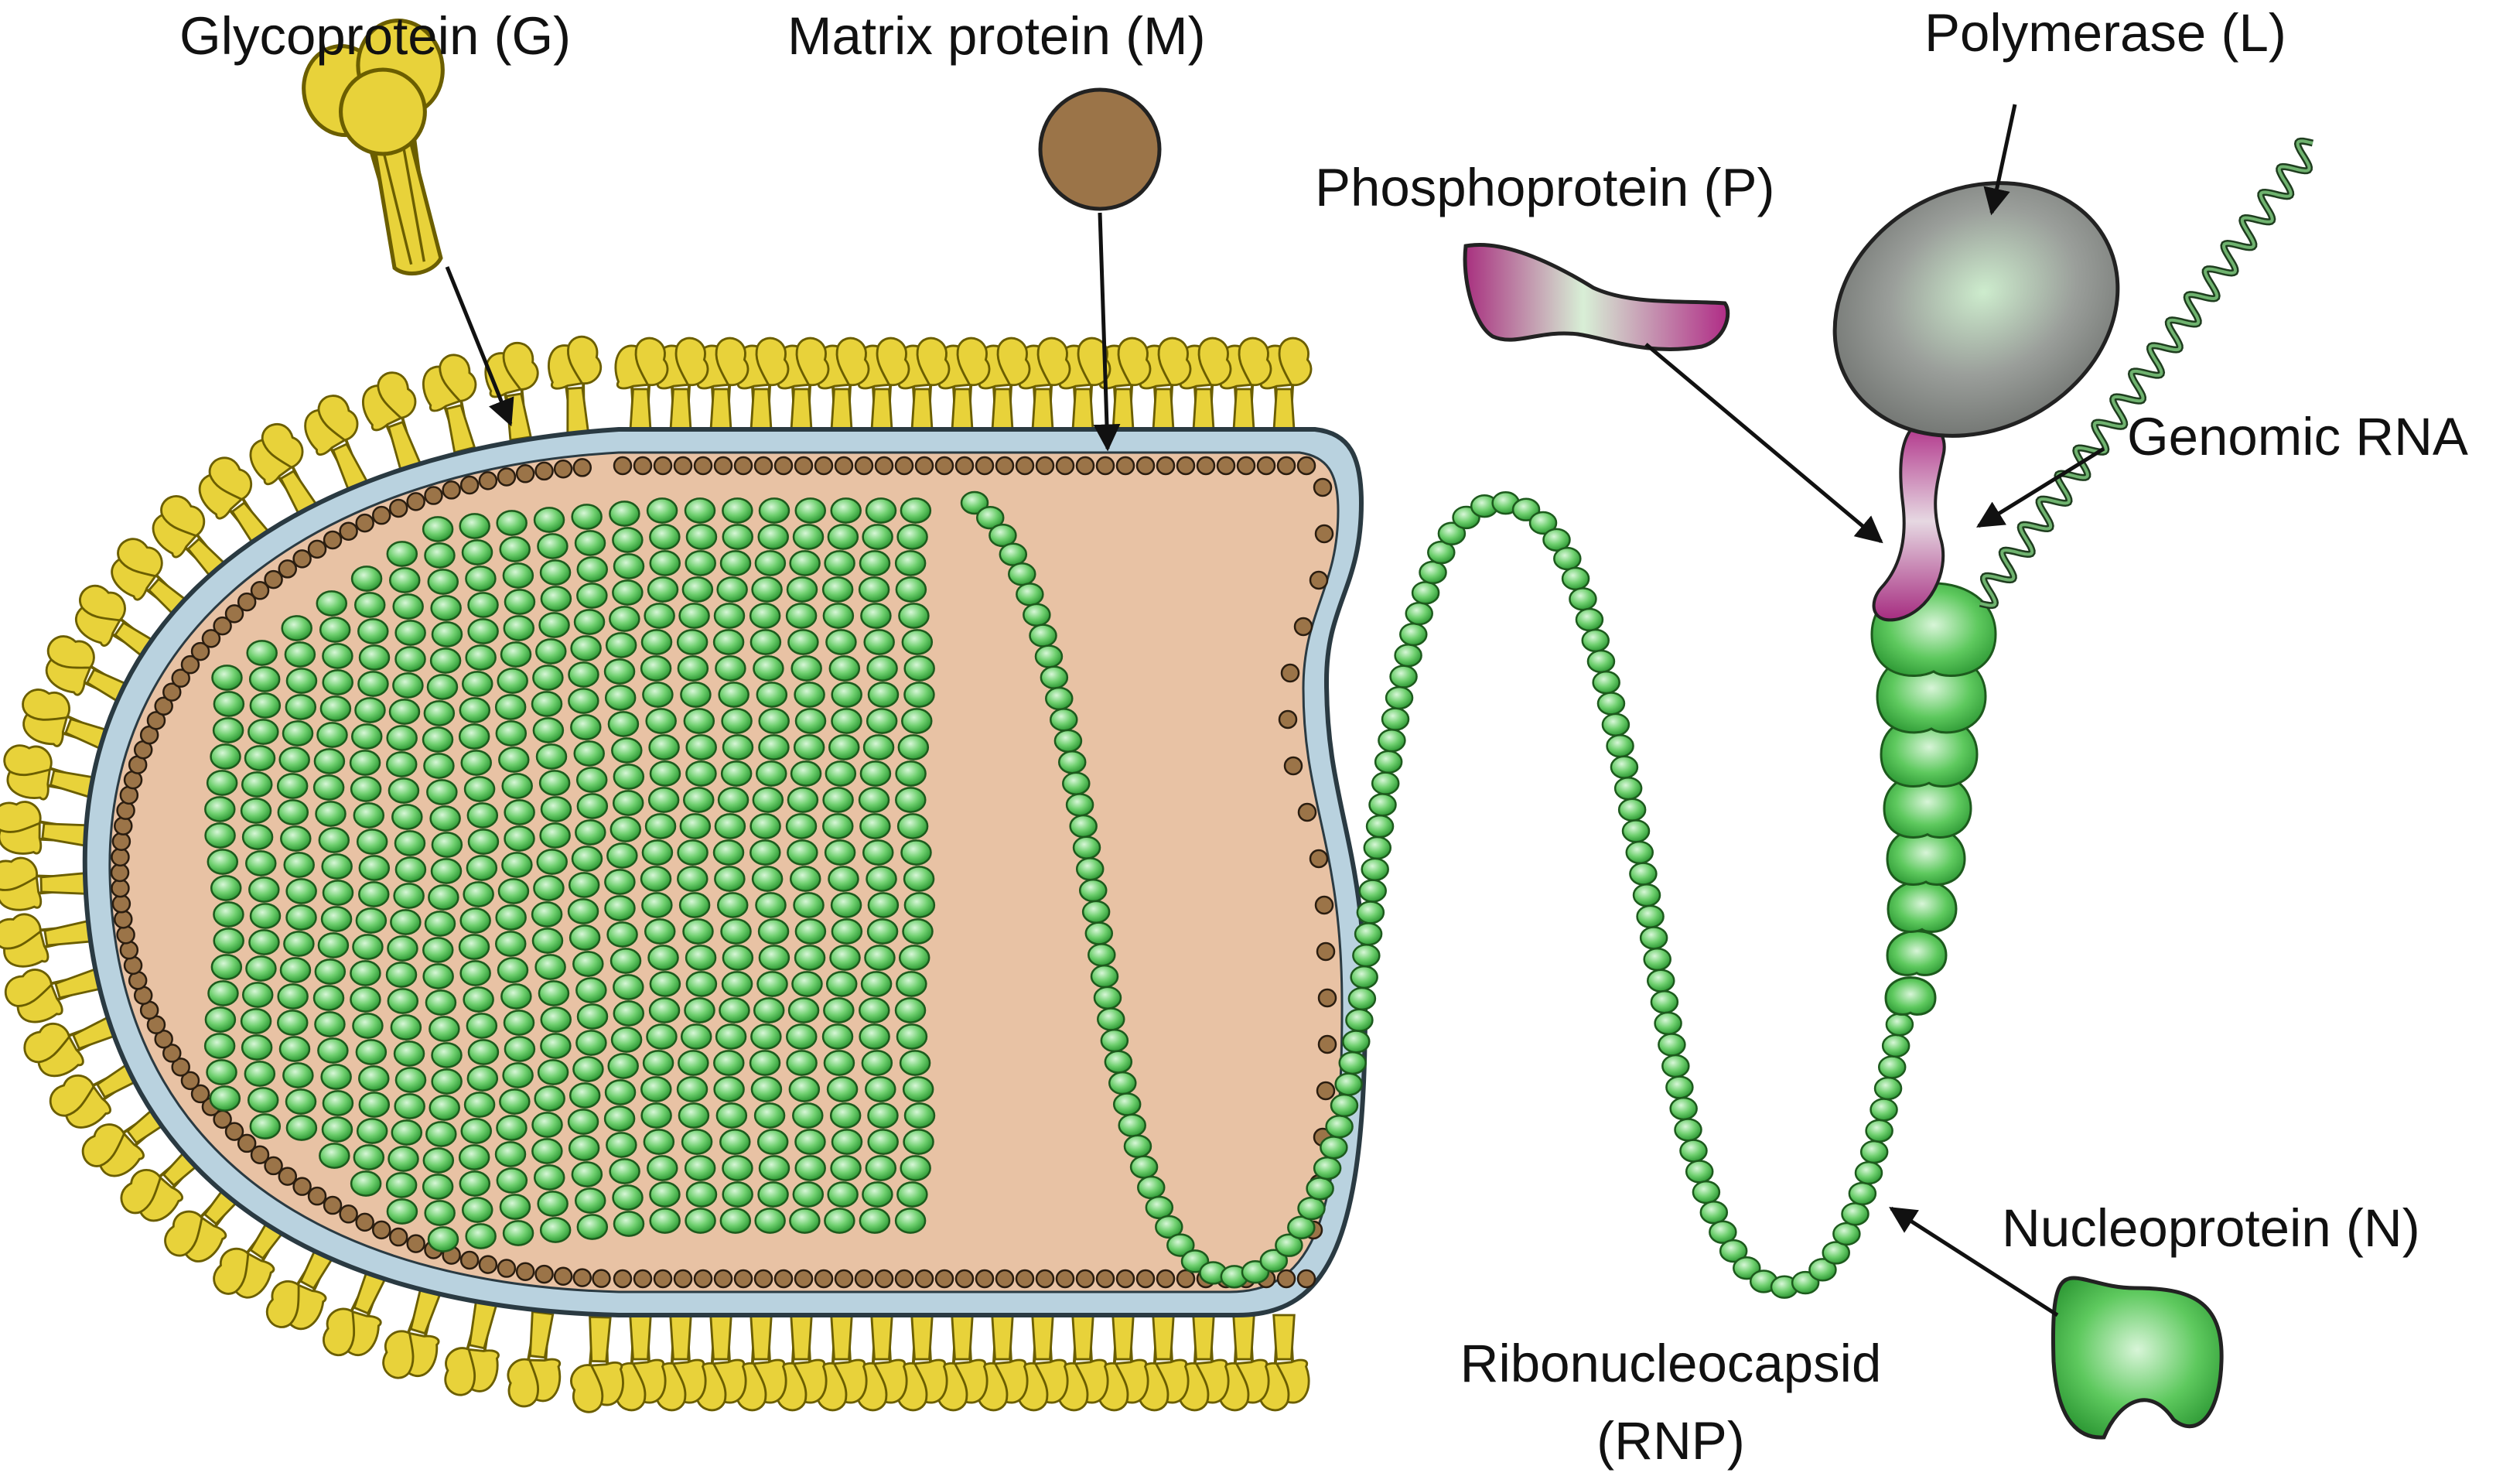 This screenshot has width=2520, height=1483. Describe the element at coordinates (1671, 1363) in the screenshot. I see `label-ribonucleocapsid: Ribonucleocapsid` at that location.